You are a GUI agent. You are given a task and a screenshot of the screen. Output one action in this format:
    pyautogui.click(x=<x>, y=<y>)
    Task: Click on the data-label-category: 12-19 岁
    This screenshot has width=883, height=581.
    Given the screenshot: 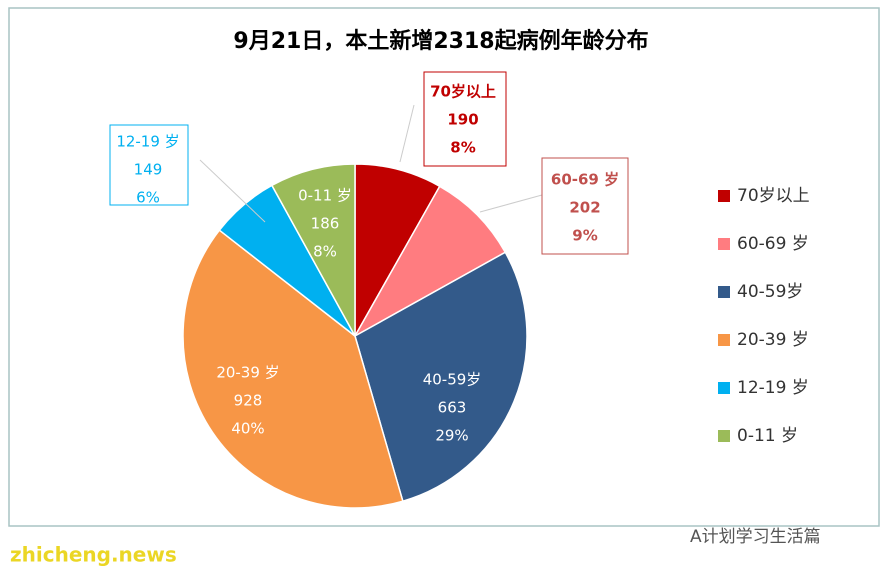 What is the action you would take?
    pyautogui.click(x=147, y=142)
    